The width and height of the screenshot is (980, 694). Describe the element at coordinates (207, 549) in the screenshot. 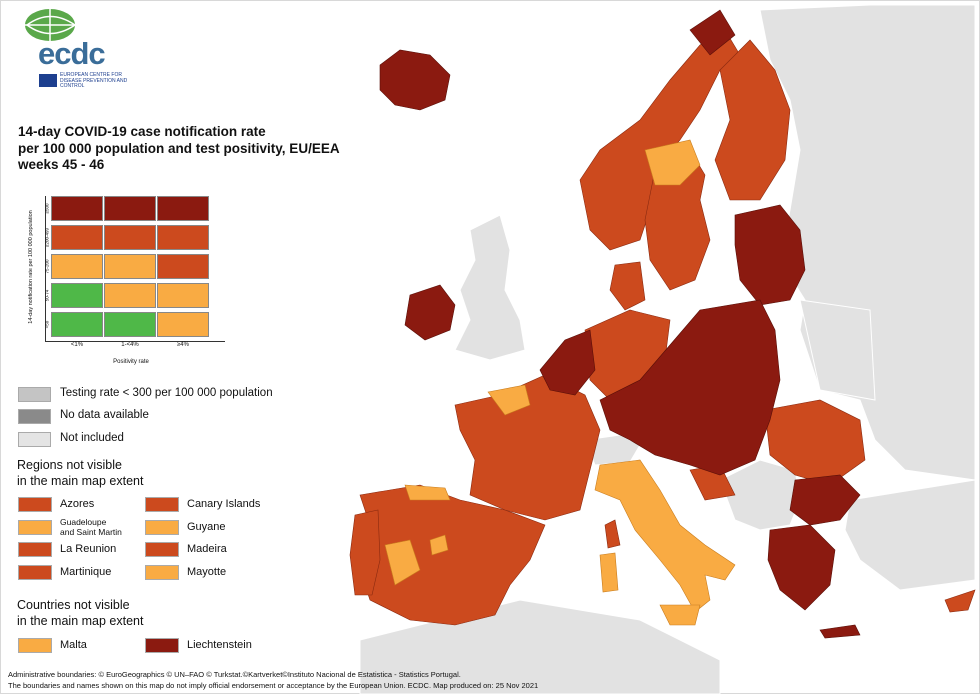

I see `region-label: Madeira` at that location.